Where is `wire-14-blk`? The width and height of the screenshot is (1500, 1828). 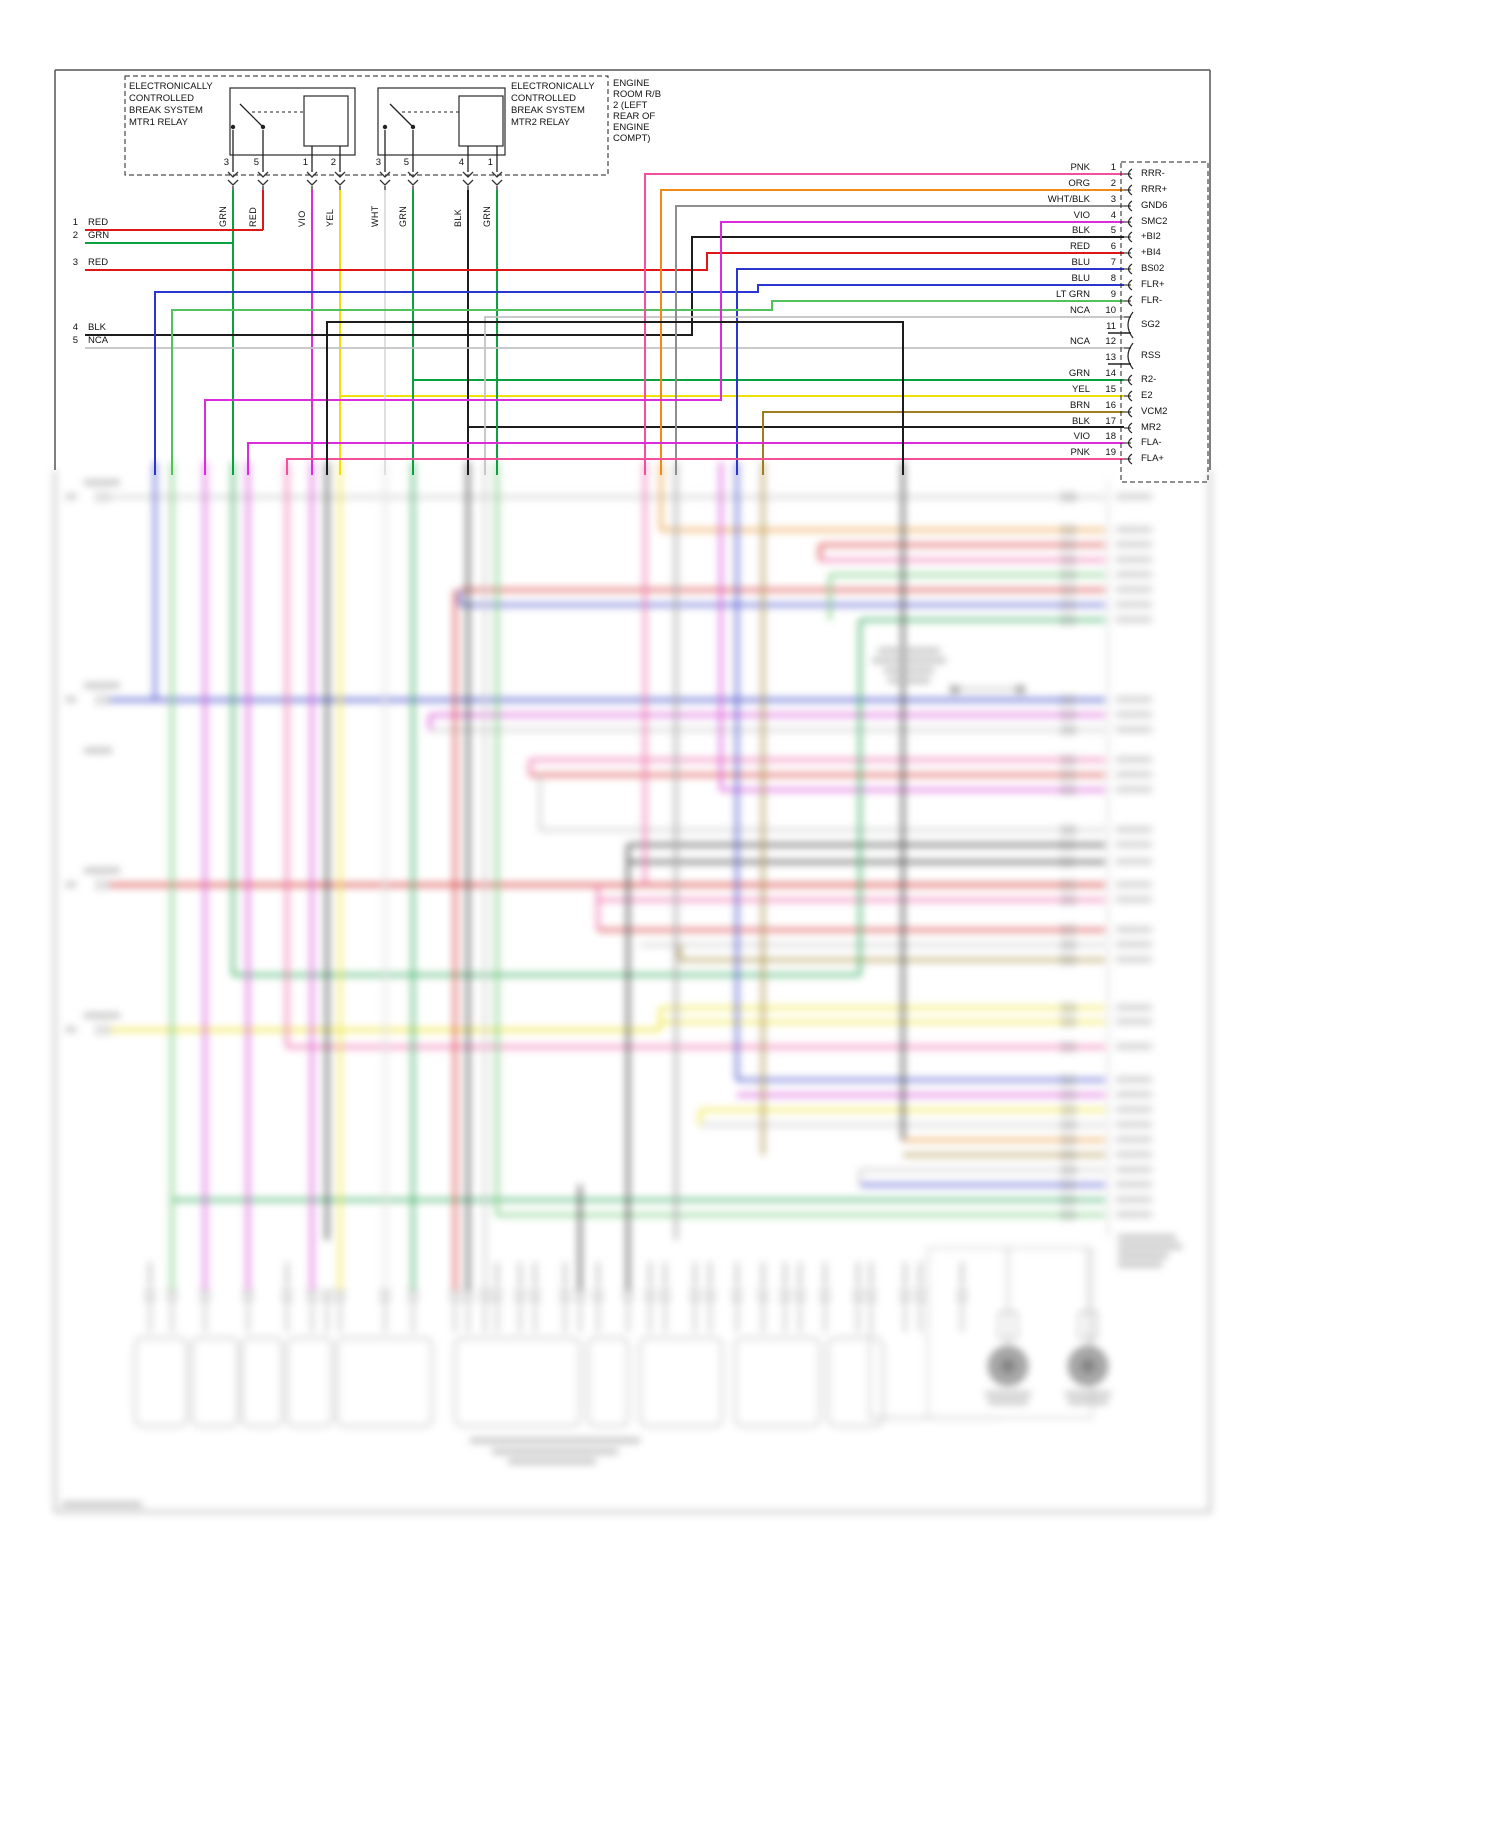 wire-14-blk is located at coordinates (604, 286).